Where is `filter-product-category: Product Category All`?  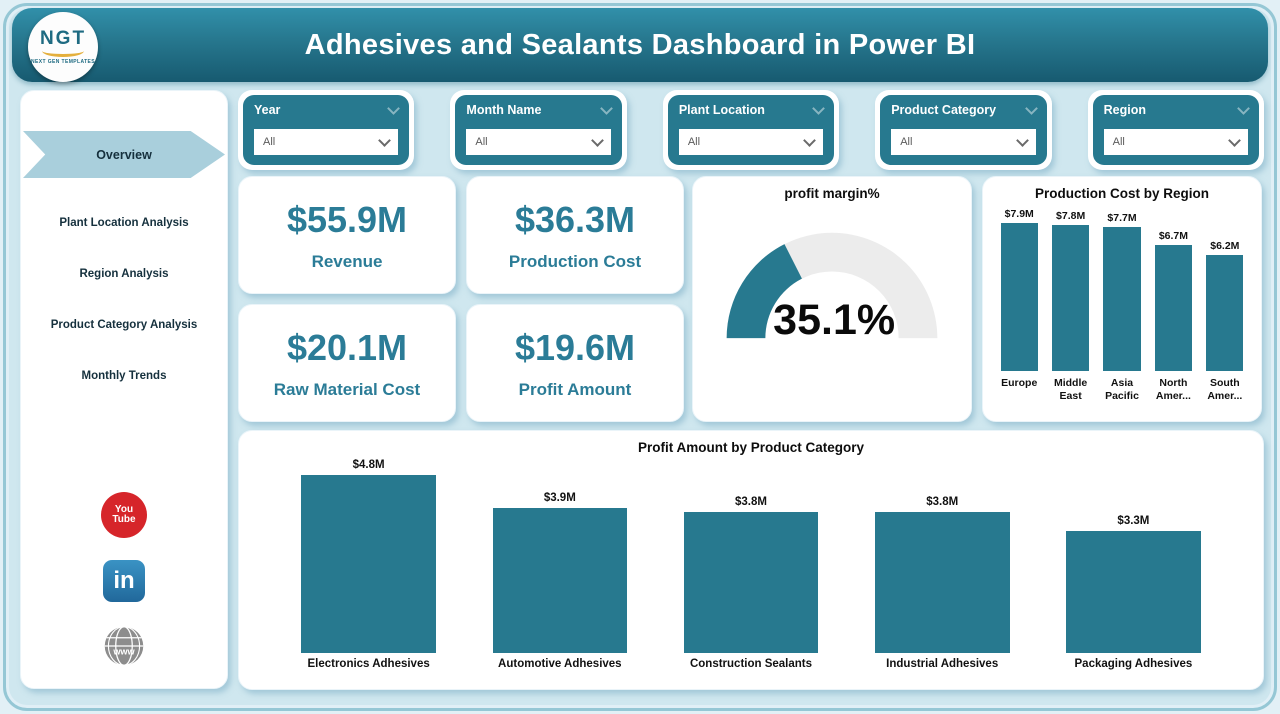
filter-product-category: Product Category All is located at coordinates (963, 130).